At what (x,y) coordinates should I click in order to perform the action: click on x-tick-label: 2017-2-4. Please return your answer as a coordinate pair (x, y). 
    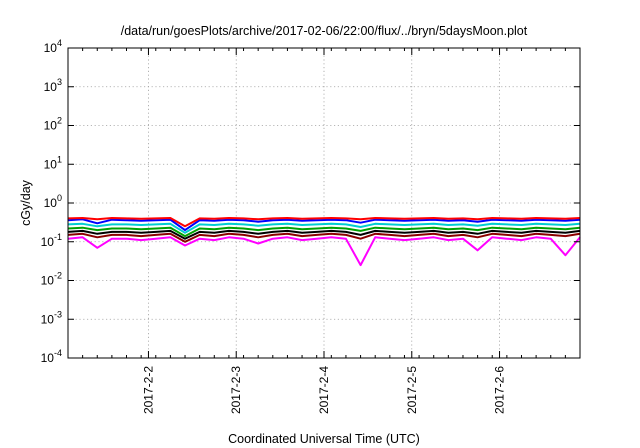
    Looking at the image, I should click on (324, 390).